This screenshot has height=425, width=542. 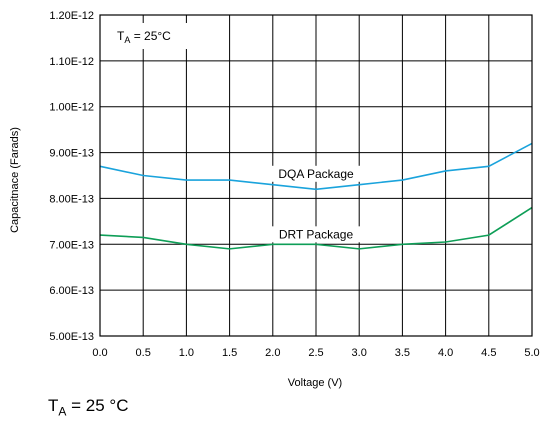 I want to click on y-tick-label: 1.20E-12, so click(x=71, y=16).